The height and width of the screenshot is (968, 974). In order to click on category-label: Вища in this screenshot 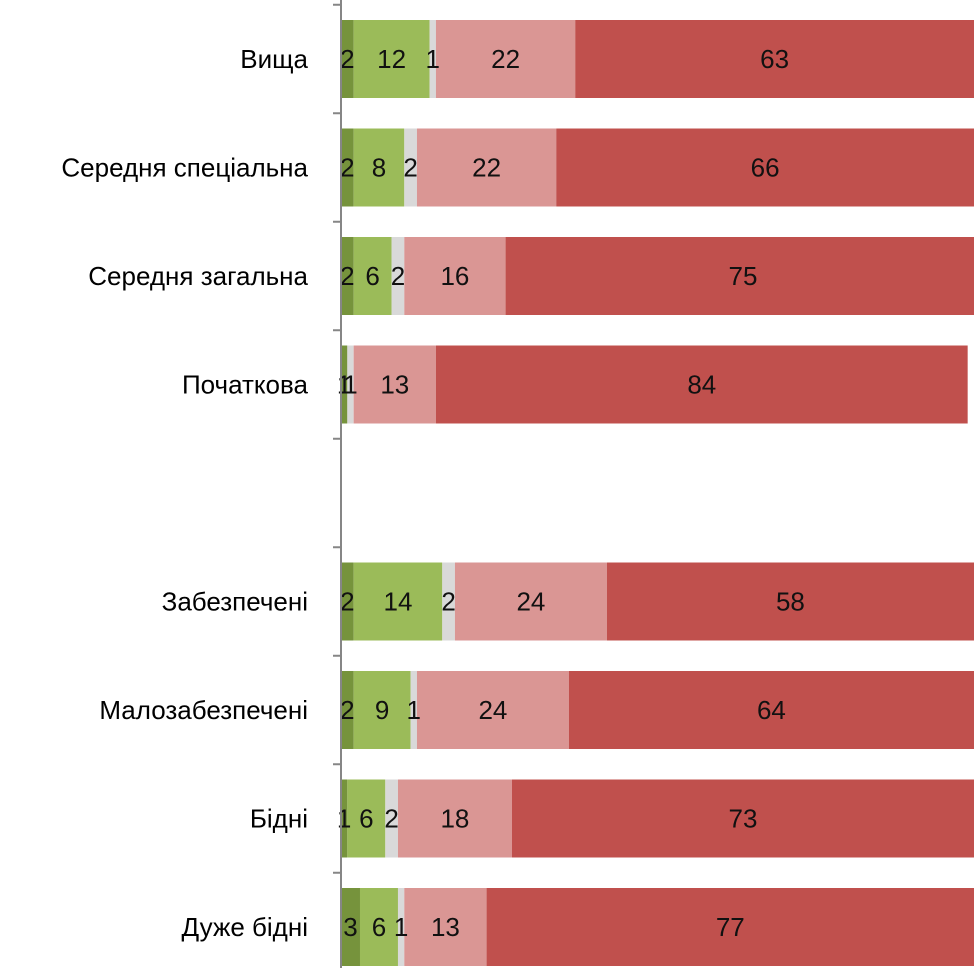, I will do `click(274, 59)`.